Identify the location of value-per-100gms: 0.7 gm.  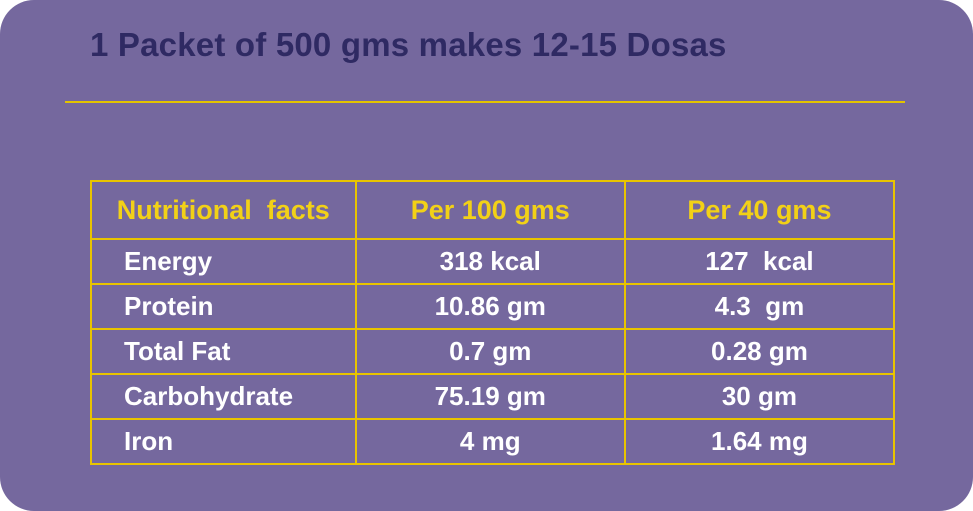
(490, 351).